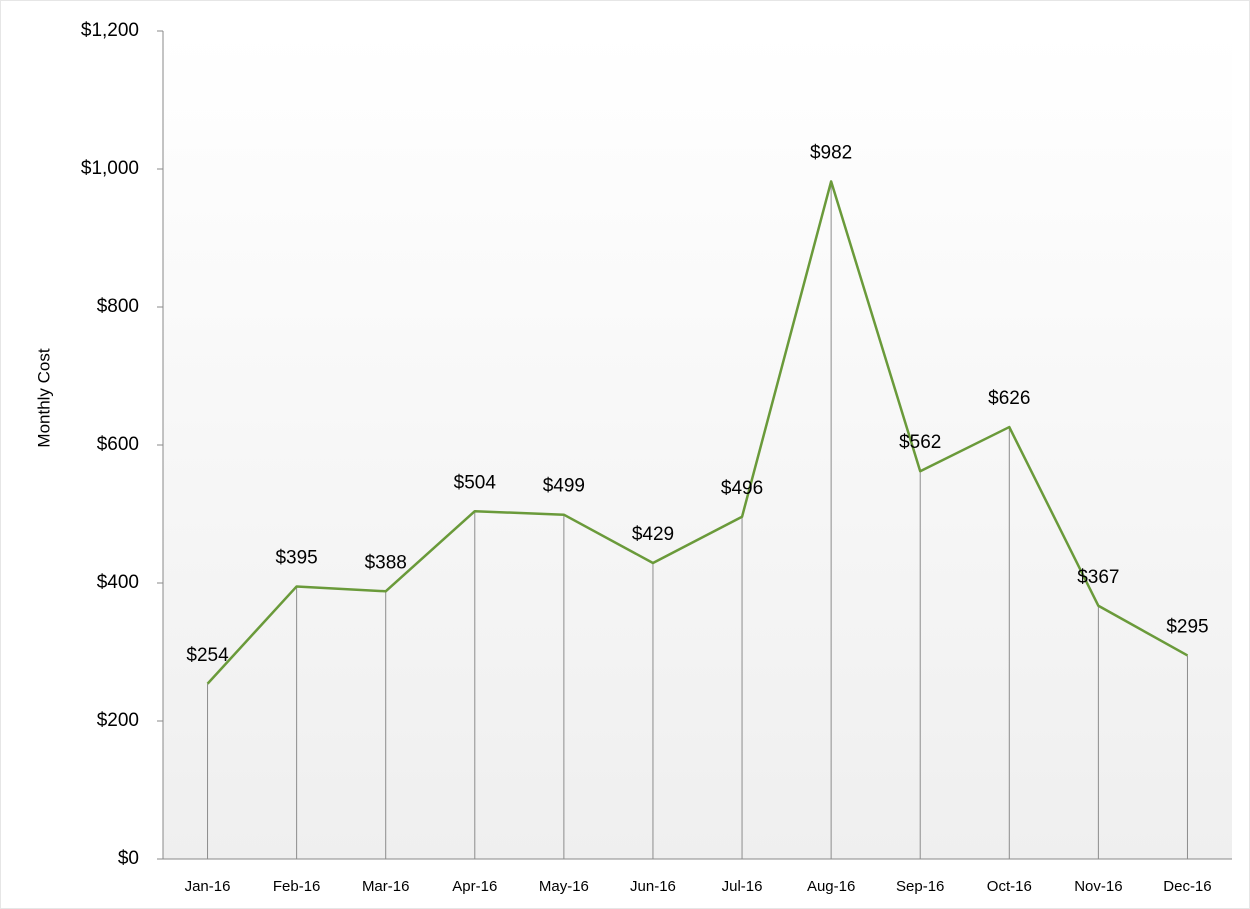 The height and width of the screenshot is (909, 1250). Describe the element at coordinates (208, 886) in the screenshot. I see `x-tick-label: Jan-16` at that location.